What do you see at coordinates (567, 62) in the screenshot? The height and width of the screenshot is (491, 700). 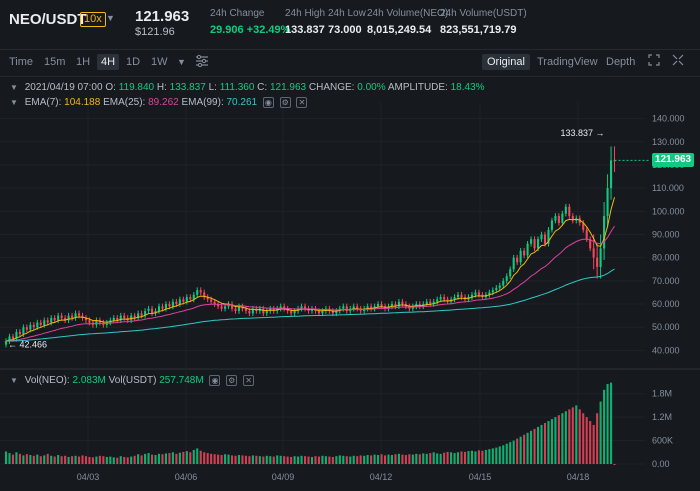 I see `tab-tradingview: TradingView` at bounding box center [567, 62].